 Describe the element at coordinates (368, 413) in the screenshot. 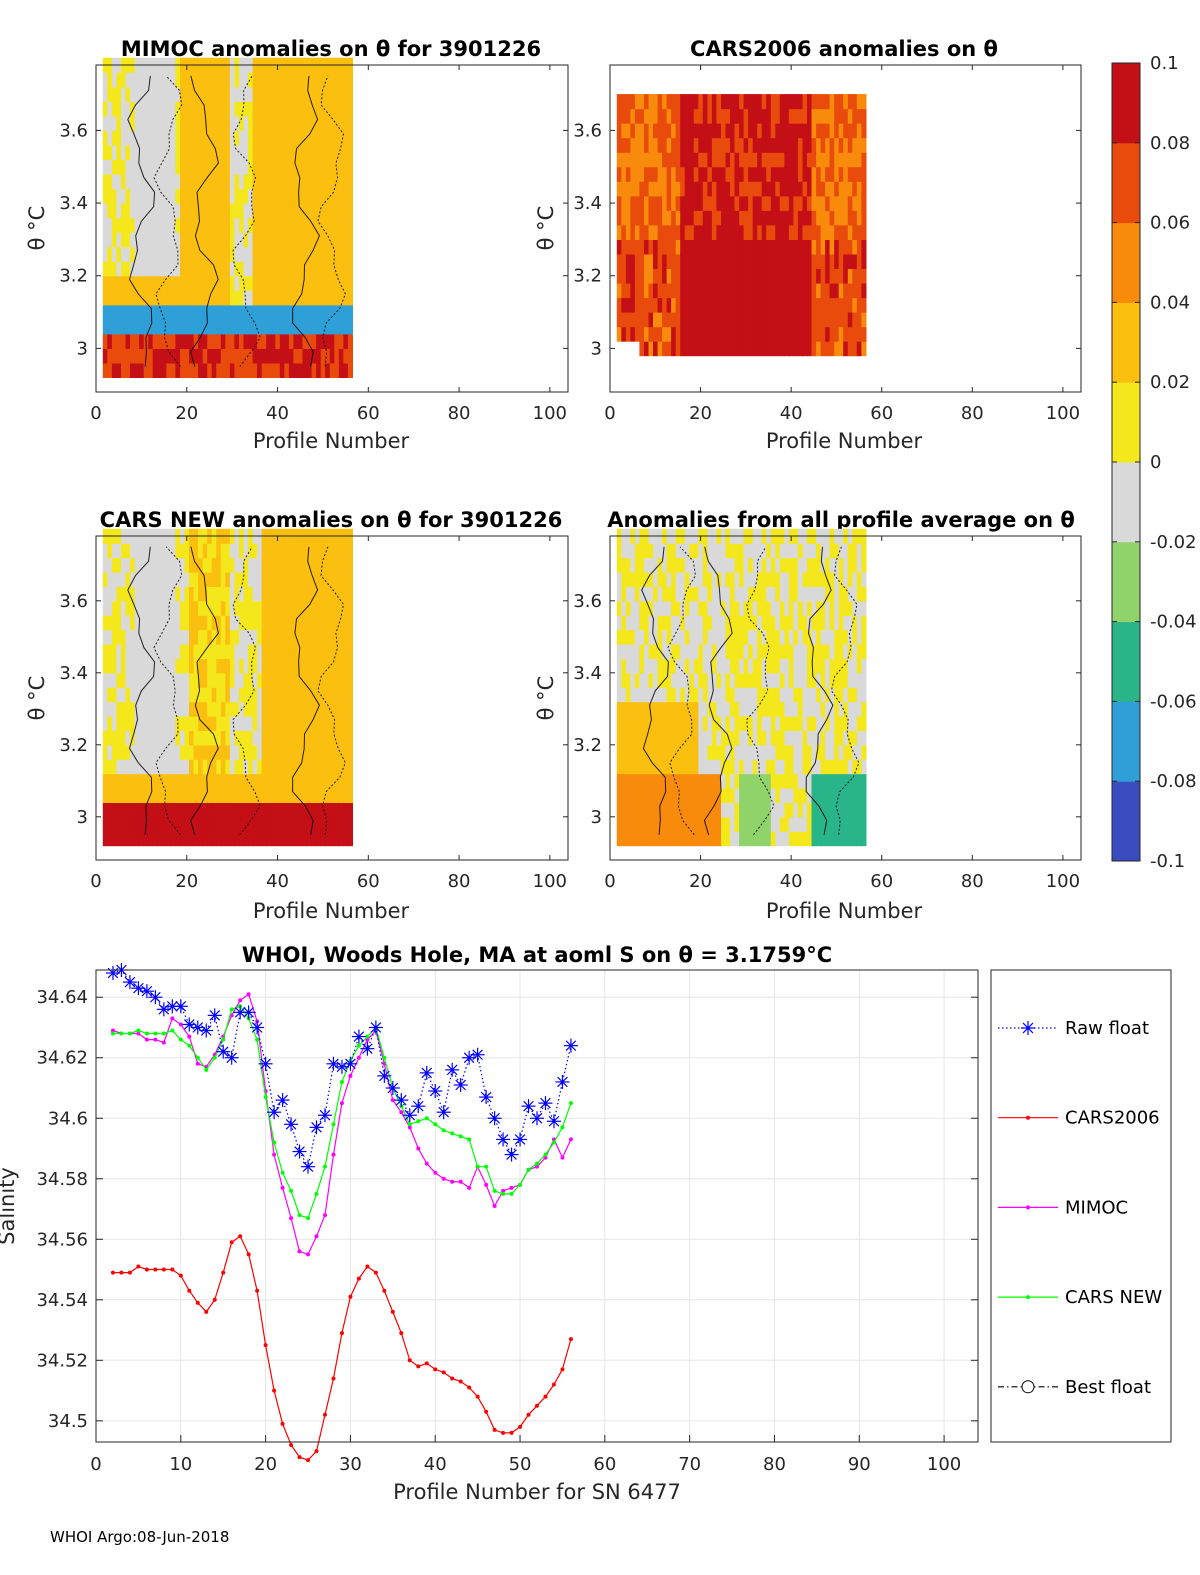

I see `x-tick-label: 60` at that location.